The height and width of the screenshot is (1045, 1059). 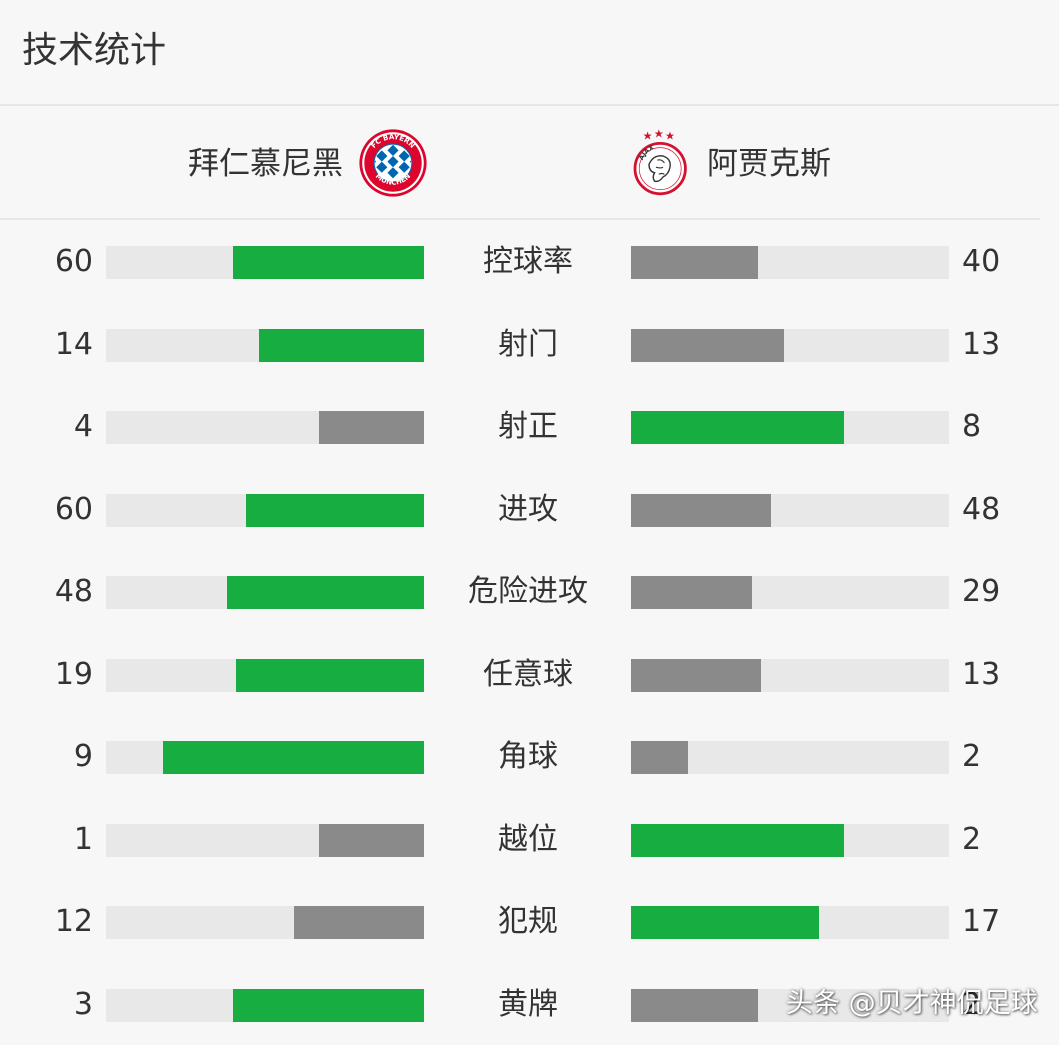 What do you see at coordinates (981, 922) in the screenshot?
I see `away-stat-value: 17` at bounding box center [981, 922].